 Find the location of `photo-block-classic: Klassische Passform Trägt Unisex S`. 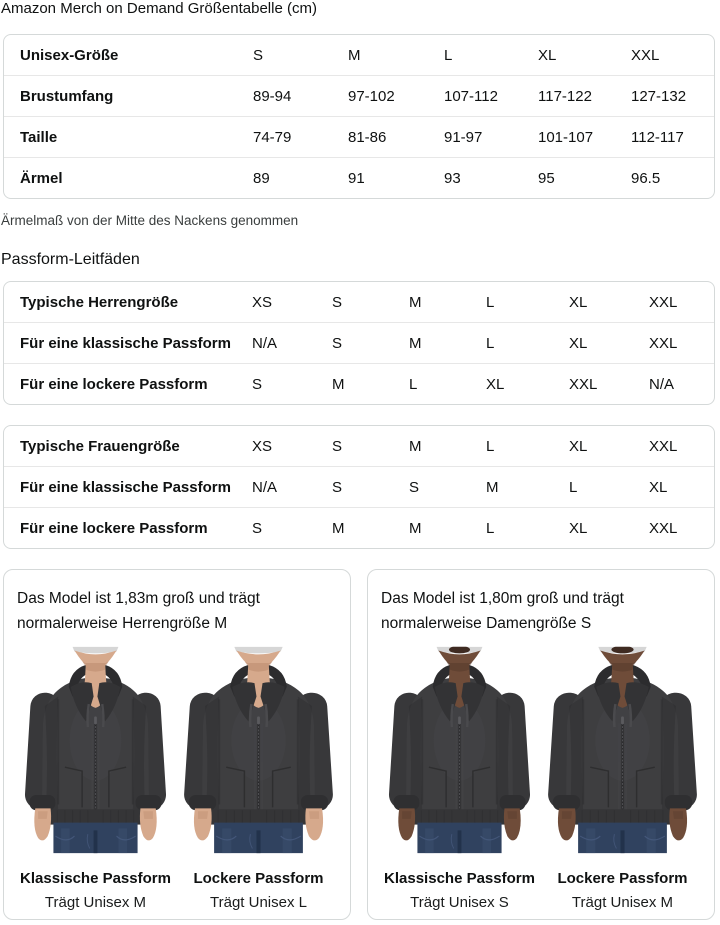

photo-block-classic: Klassische Passform Trägt Unisex S is located at coordinates (459, 778).